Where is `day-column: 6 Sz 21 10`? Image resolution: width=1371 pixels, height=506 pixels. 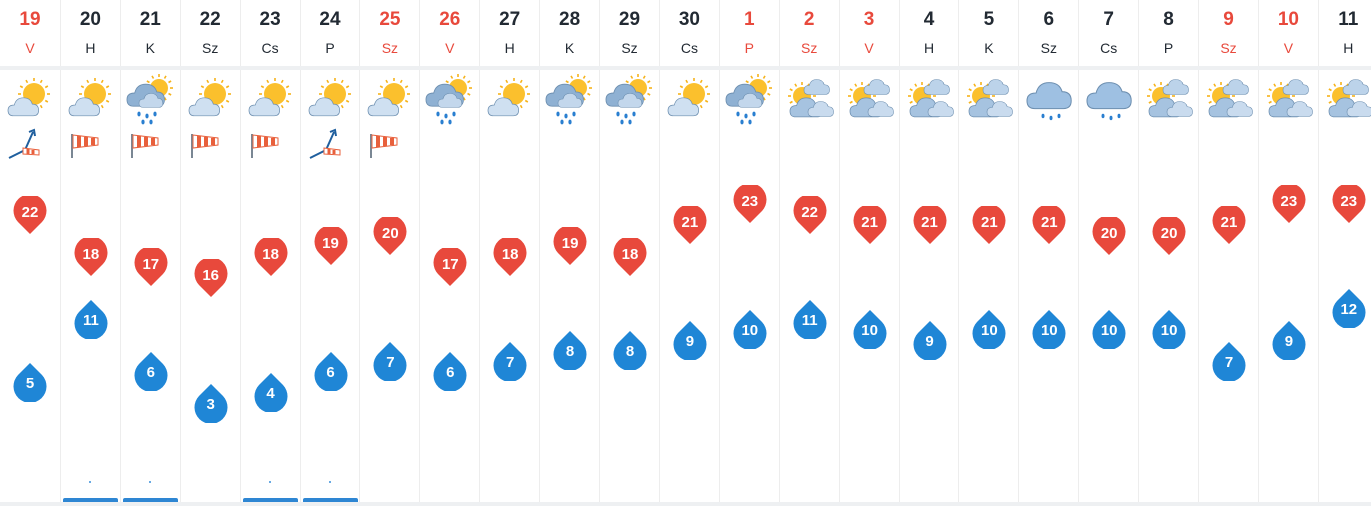
day-column: 6 Sz 21 10 is located at coordinates (1048, 253).